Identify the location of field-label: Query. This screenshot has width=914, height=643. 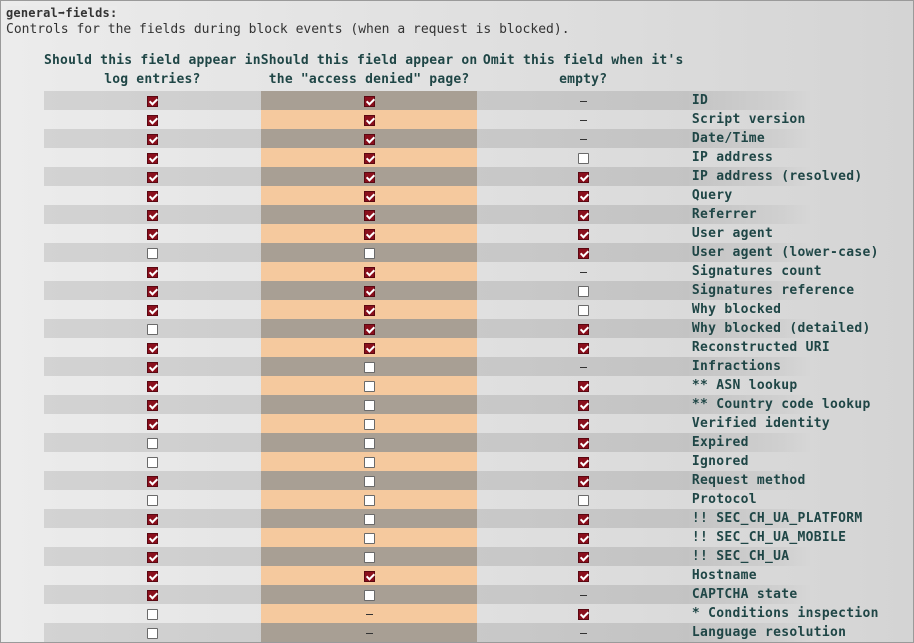
(712, 195).